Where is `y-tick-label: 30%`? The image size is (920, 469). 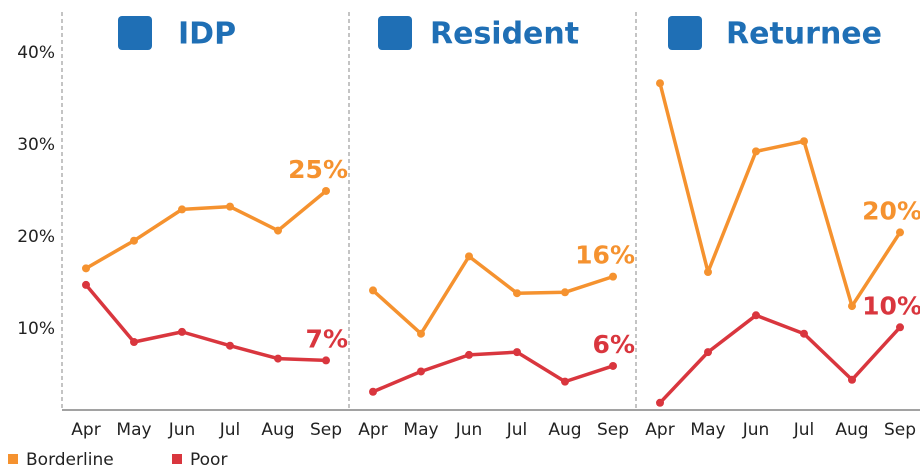 y-tick-label: 30% is located at coordinates (36, 145).